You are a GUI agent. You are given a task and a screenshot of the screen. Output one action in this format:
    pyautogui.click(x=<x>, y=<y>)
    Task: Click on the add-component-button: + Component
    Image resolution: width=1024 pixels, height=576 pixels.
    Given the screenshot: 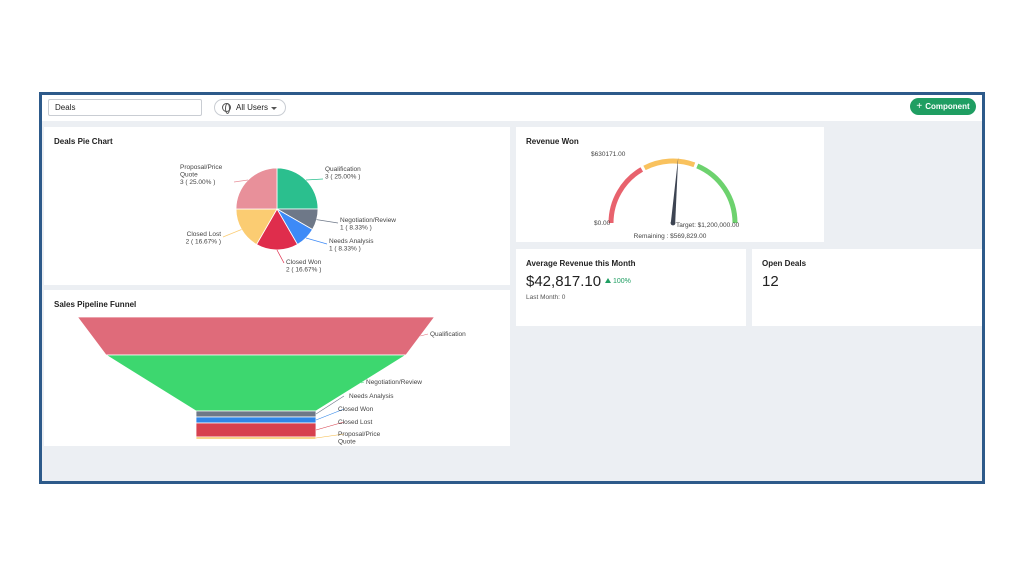 What is the action you would take?
    pyautogui.click(x=943, y=106)
    